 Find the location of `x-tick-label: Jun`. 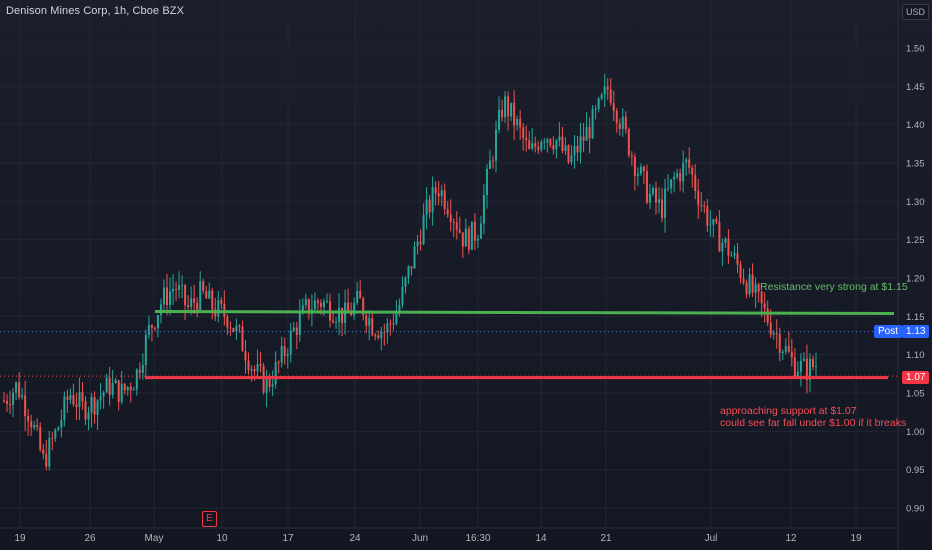

x-tick-label: Jun is located at coordinates (420, 538).